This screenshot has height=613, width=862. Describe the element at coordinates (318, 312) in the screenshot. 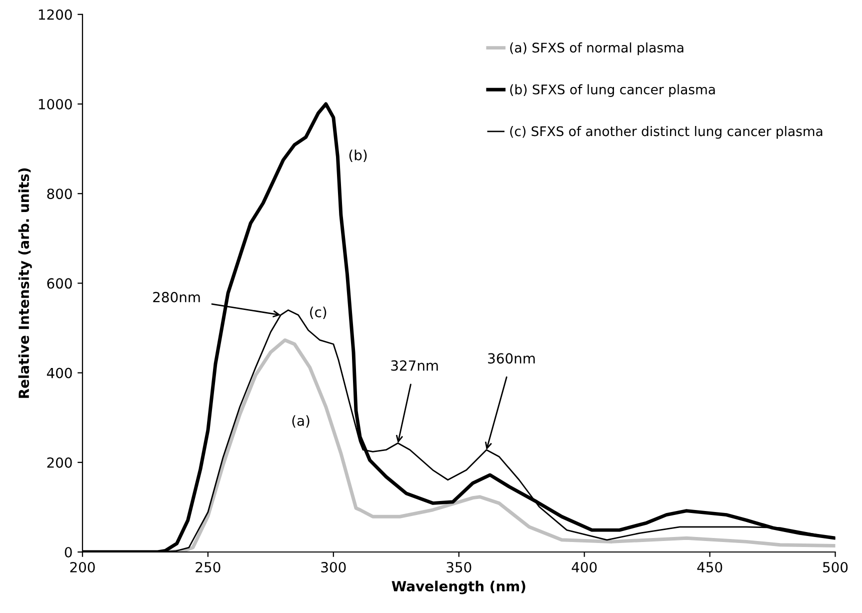

I see `annotation: (c)` at that location.